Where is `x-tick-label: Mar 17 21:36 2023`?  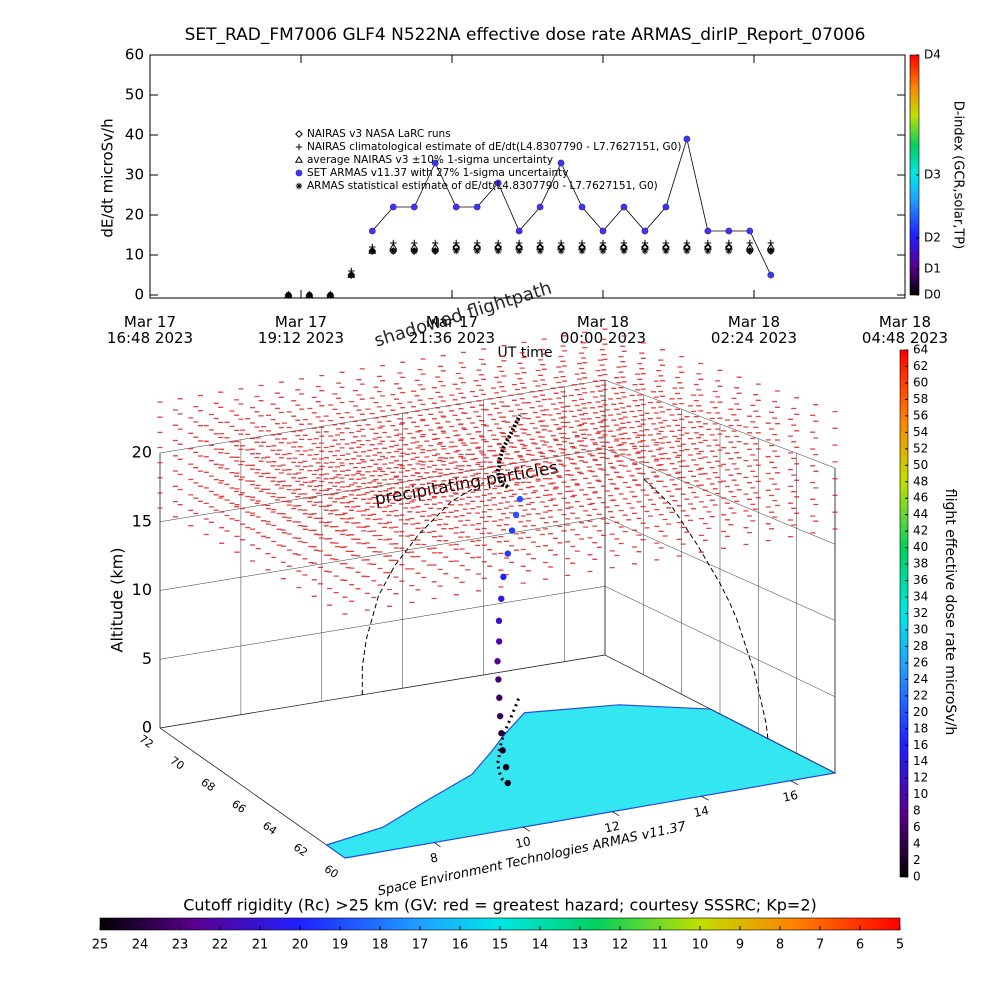 x-tick-label: Mar 17 21:36 2023 is located at coordinates (452, 330).